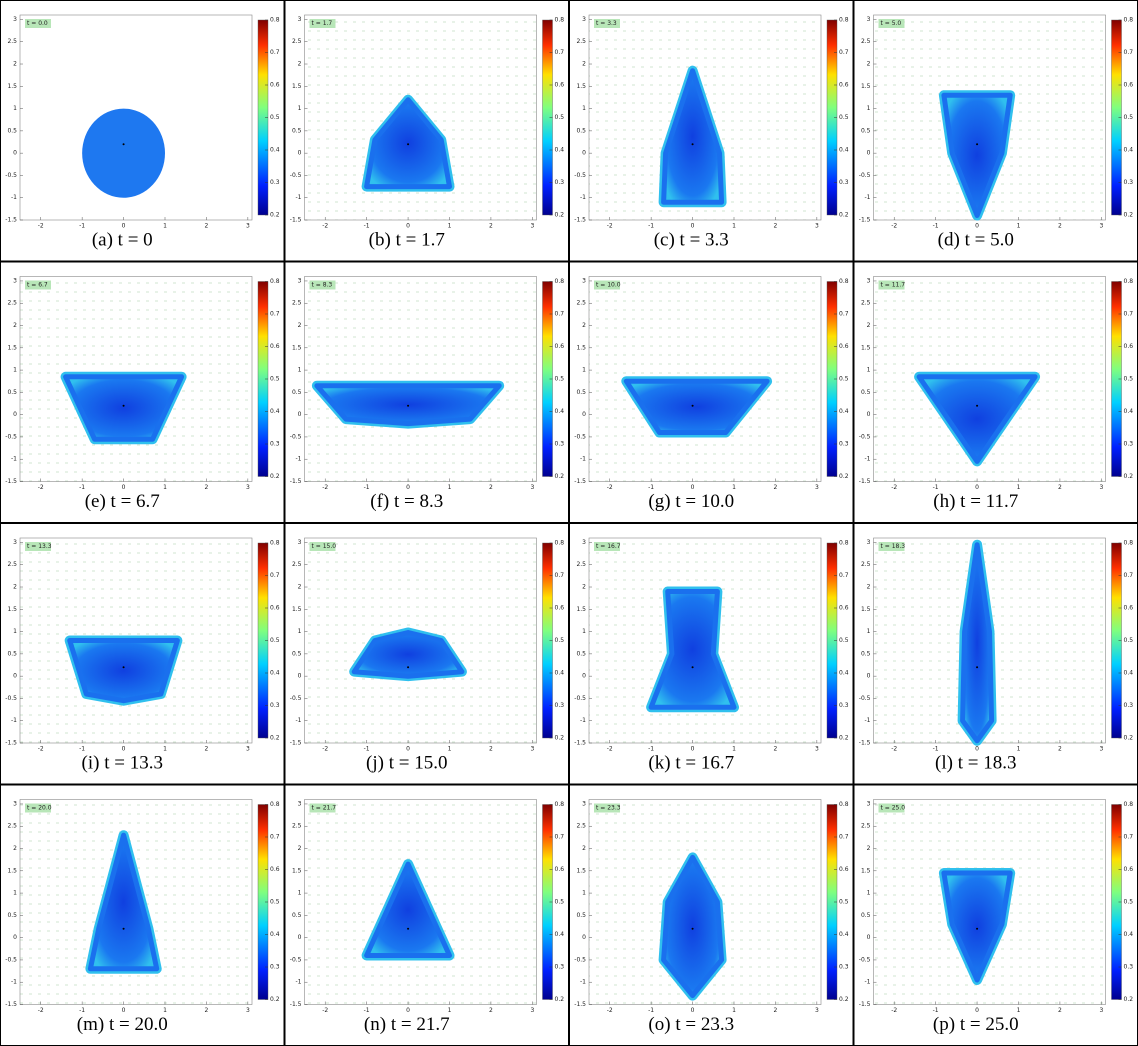  Describe the element at coordinates (691, 762) in the screenshot. I see `caption: (k) t = 16.7` at that location.